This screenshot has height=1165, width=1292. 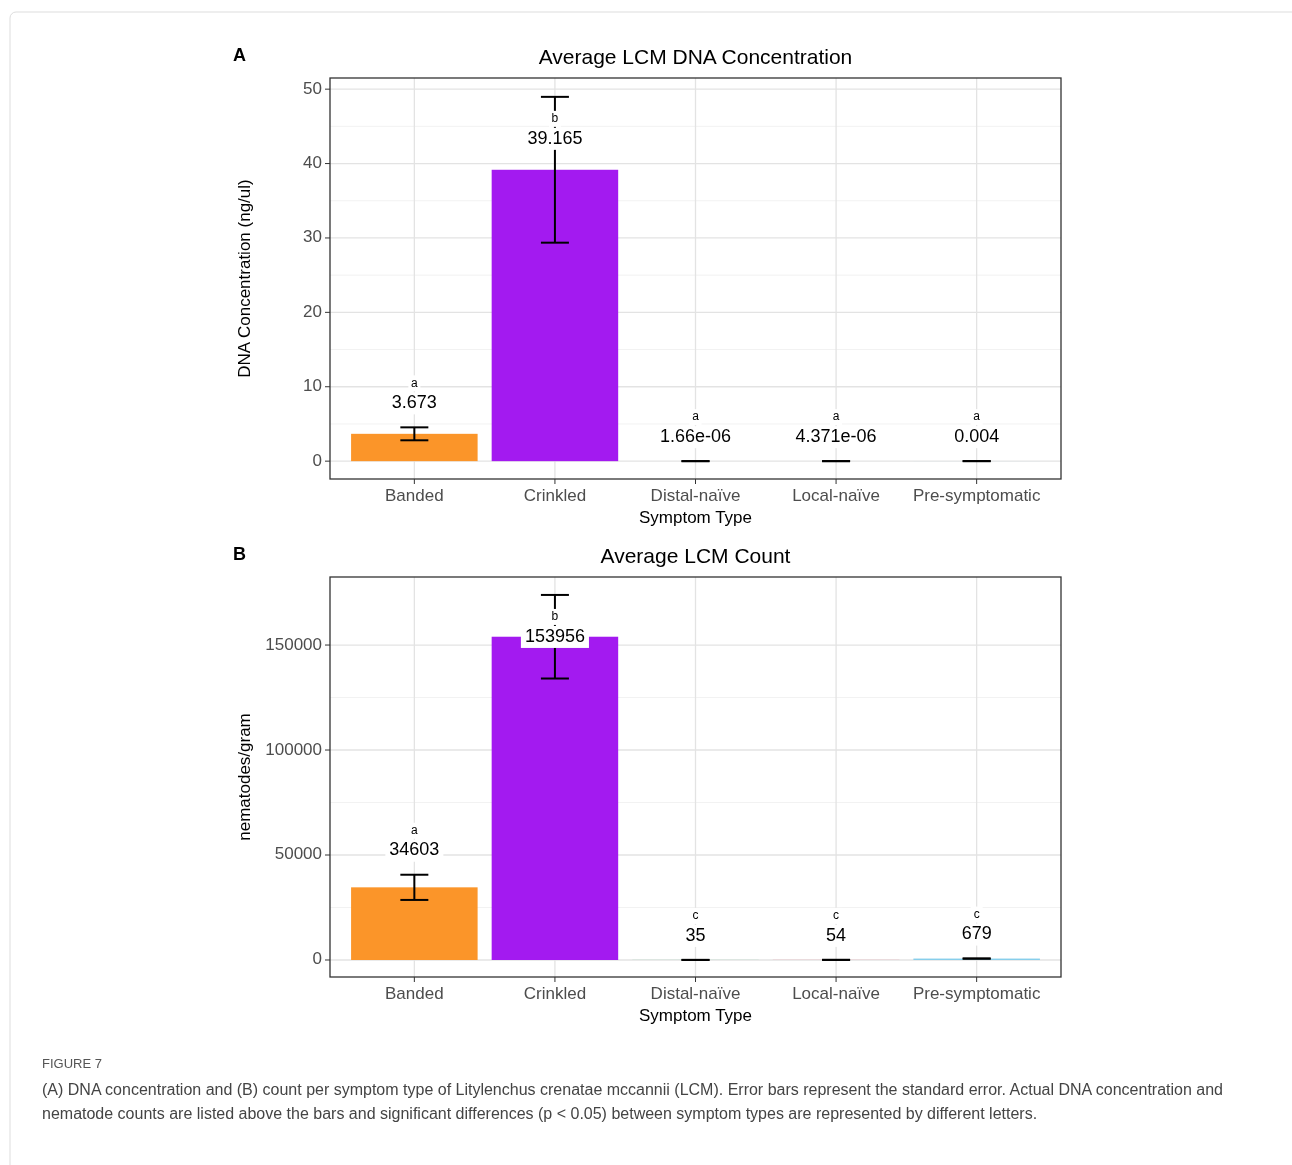 I want to click on data-label: 35, so click(x=695, y=934).